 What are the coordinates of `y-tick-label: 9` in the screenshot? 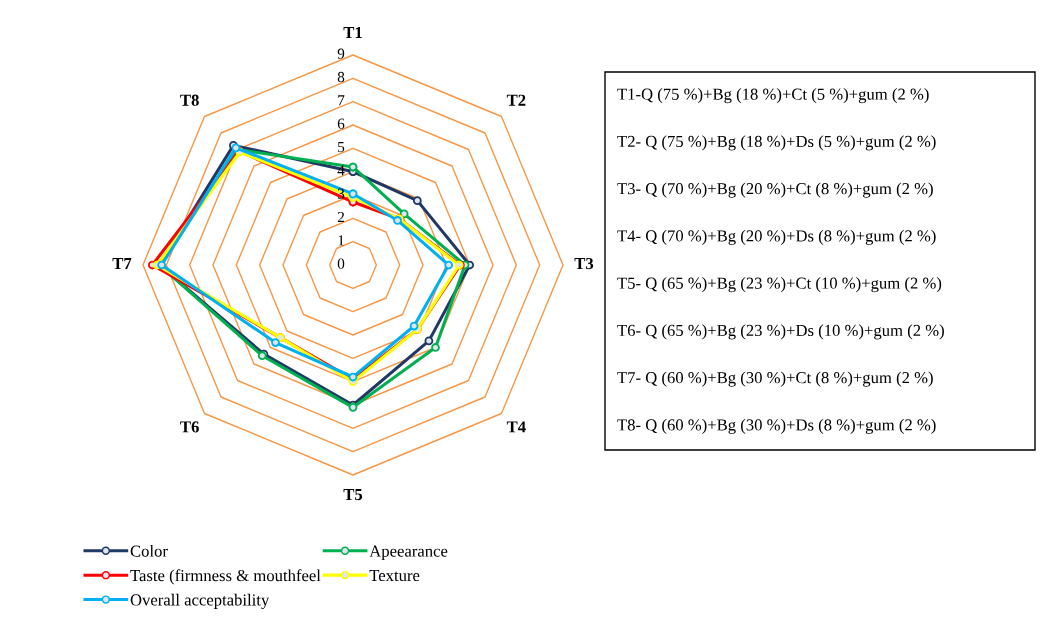 It's located at (341, 53).